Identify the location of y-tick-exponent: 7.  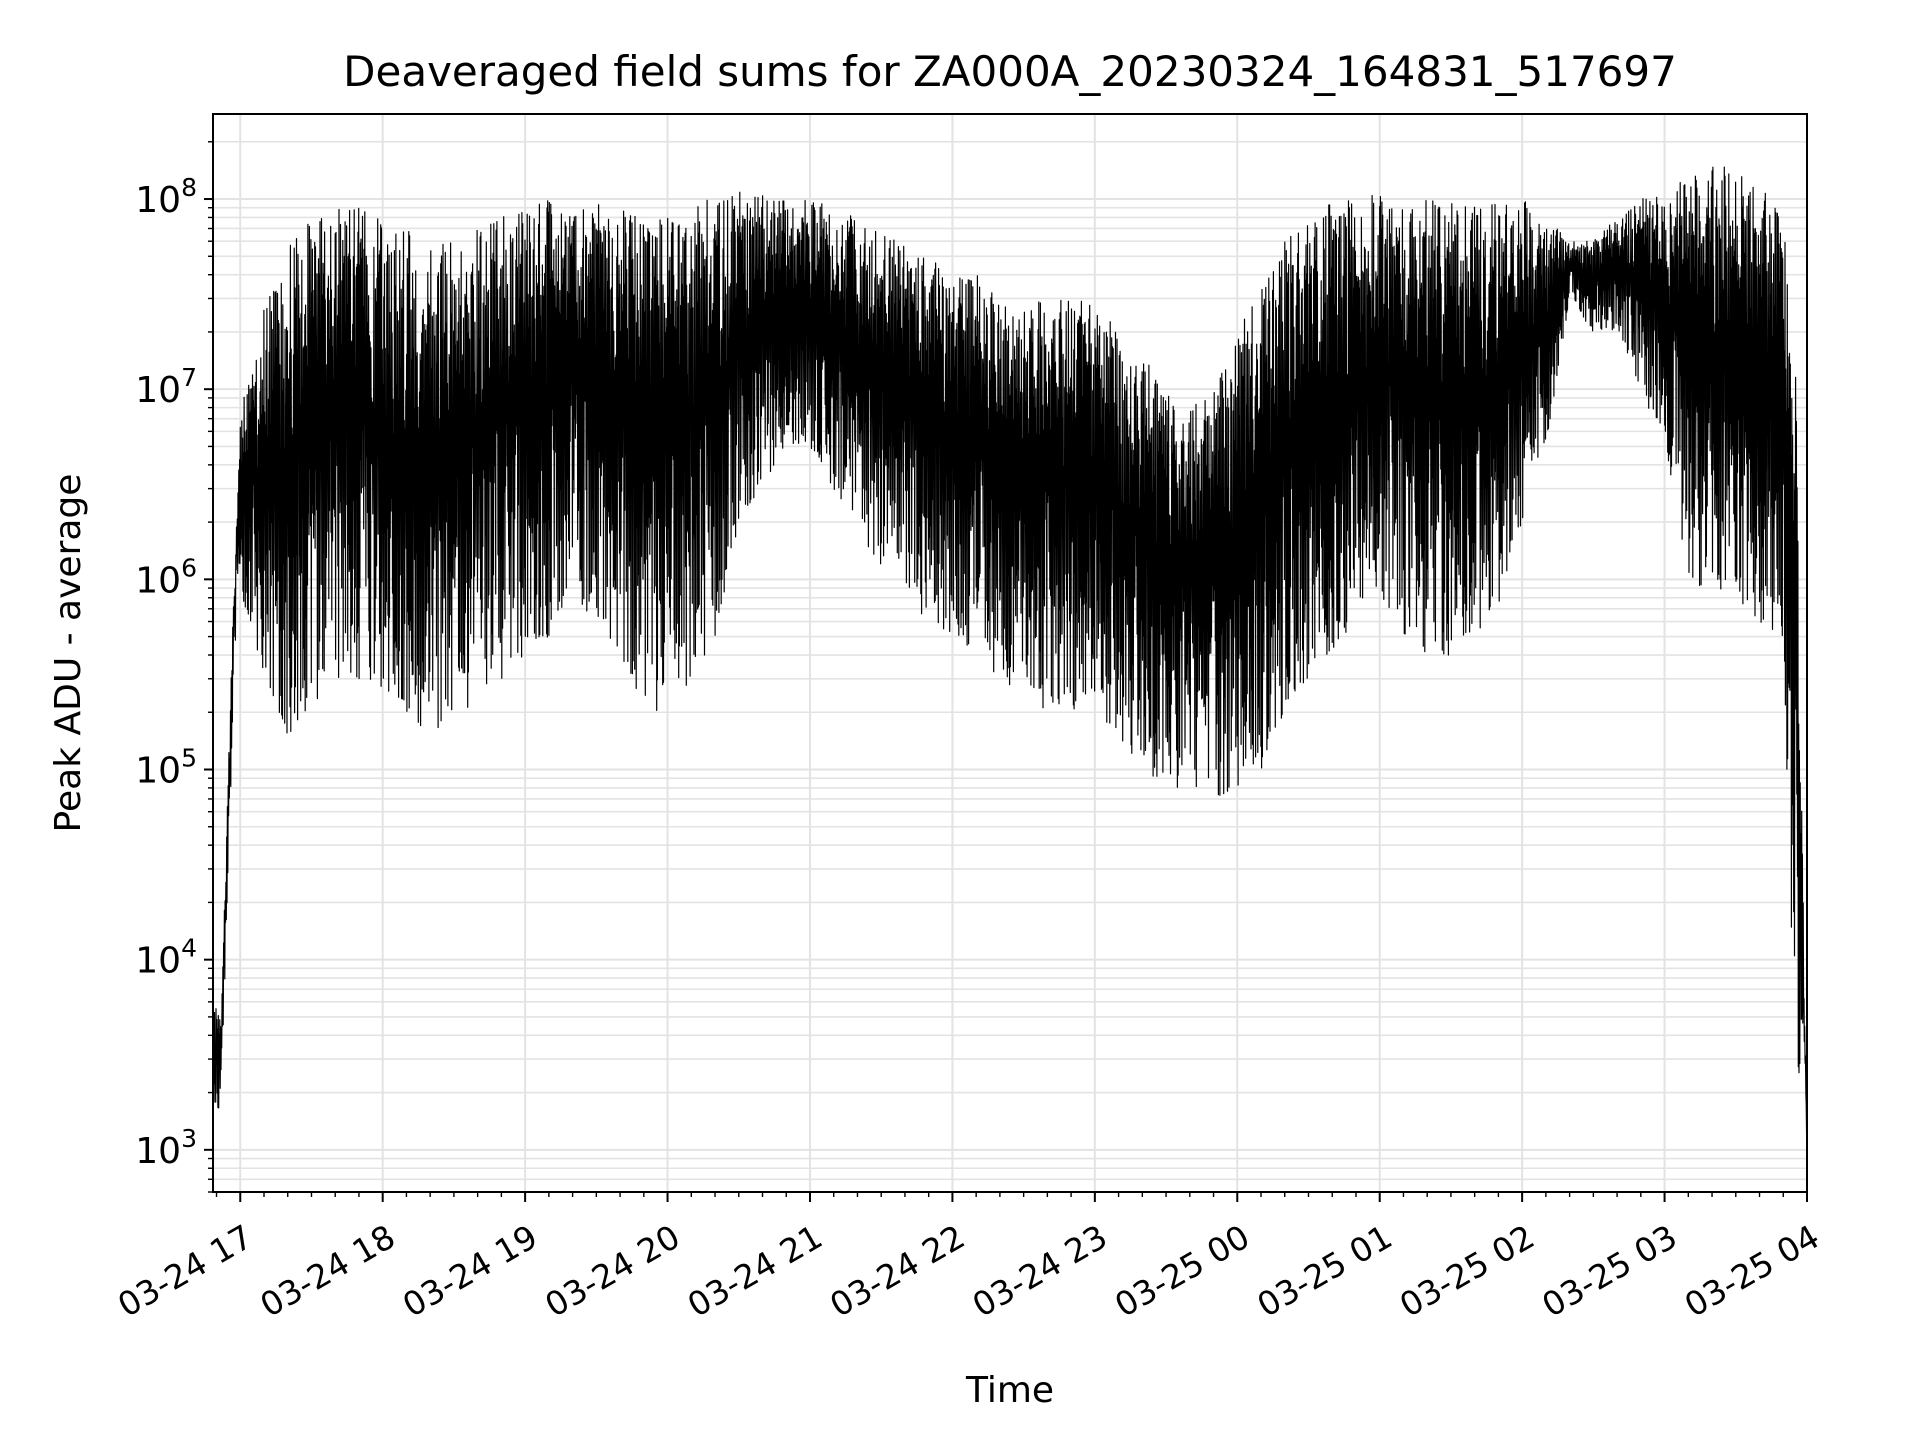
(189, 377).